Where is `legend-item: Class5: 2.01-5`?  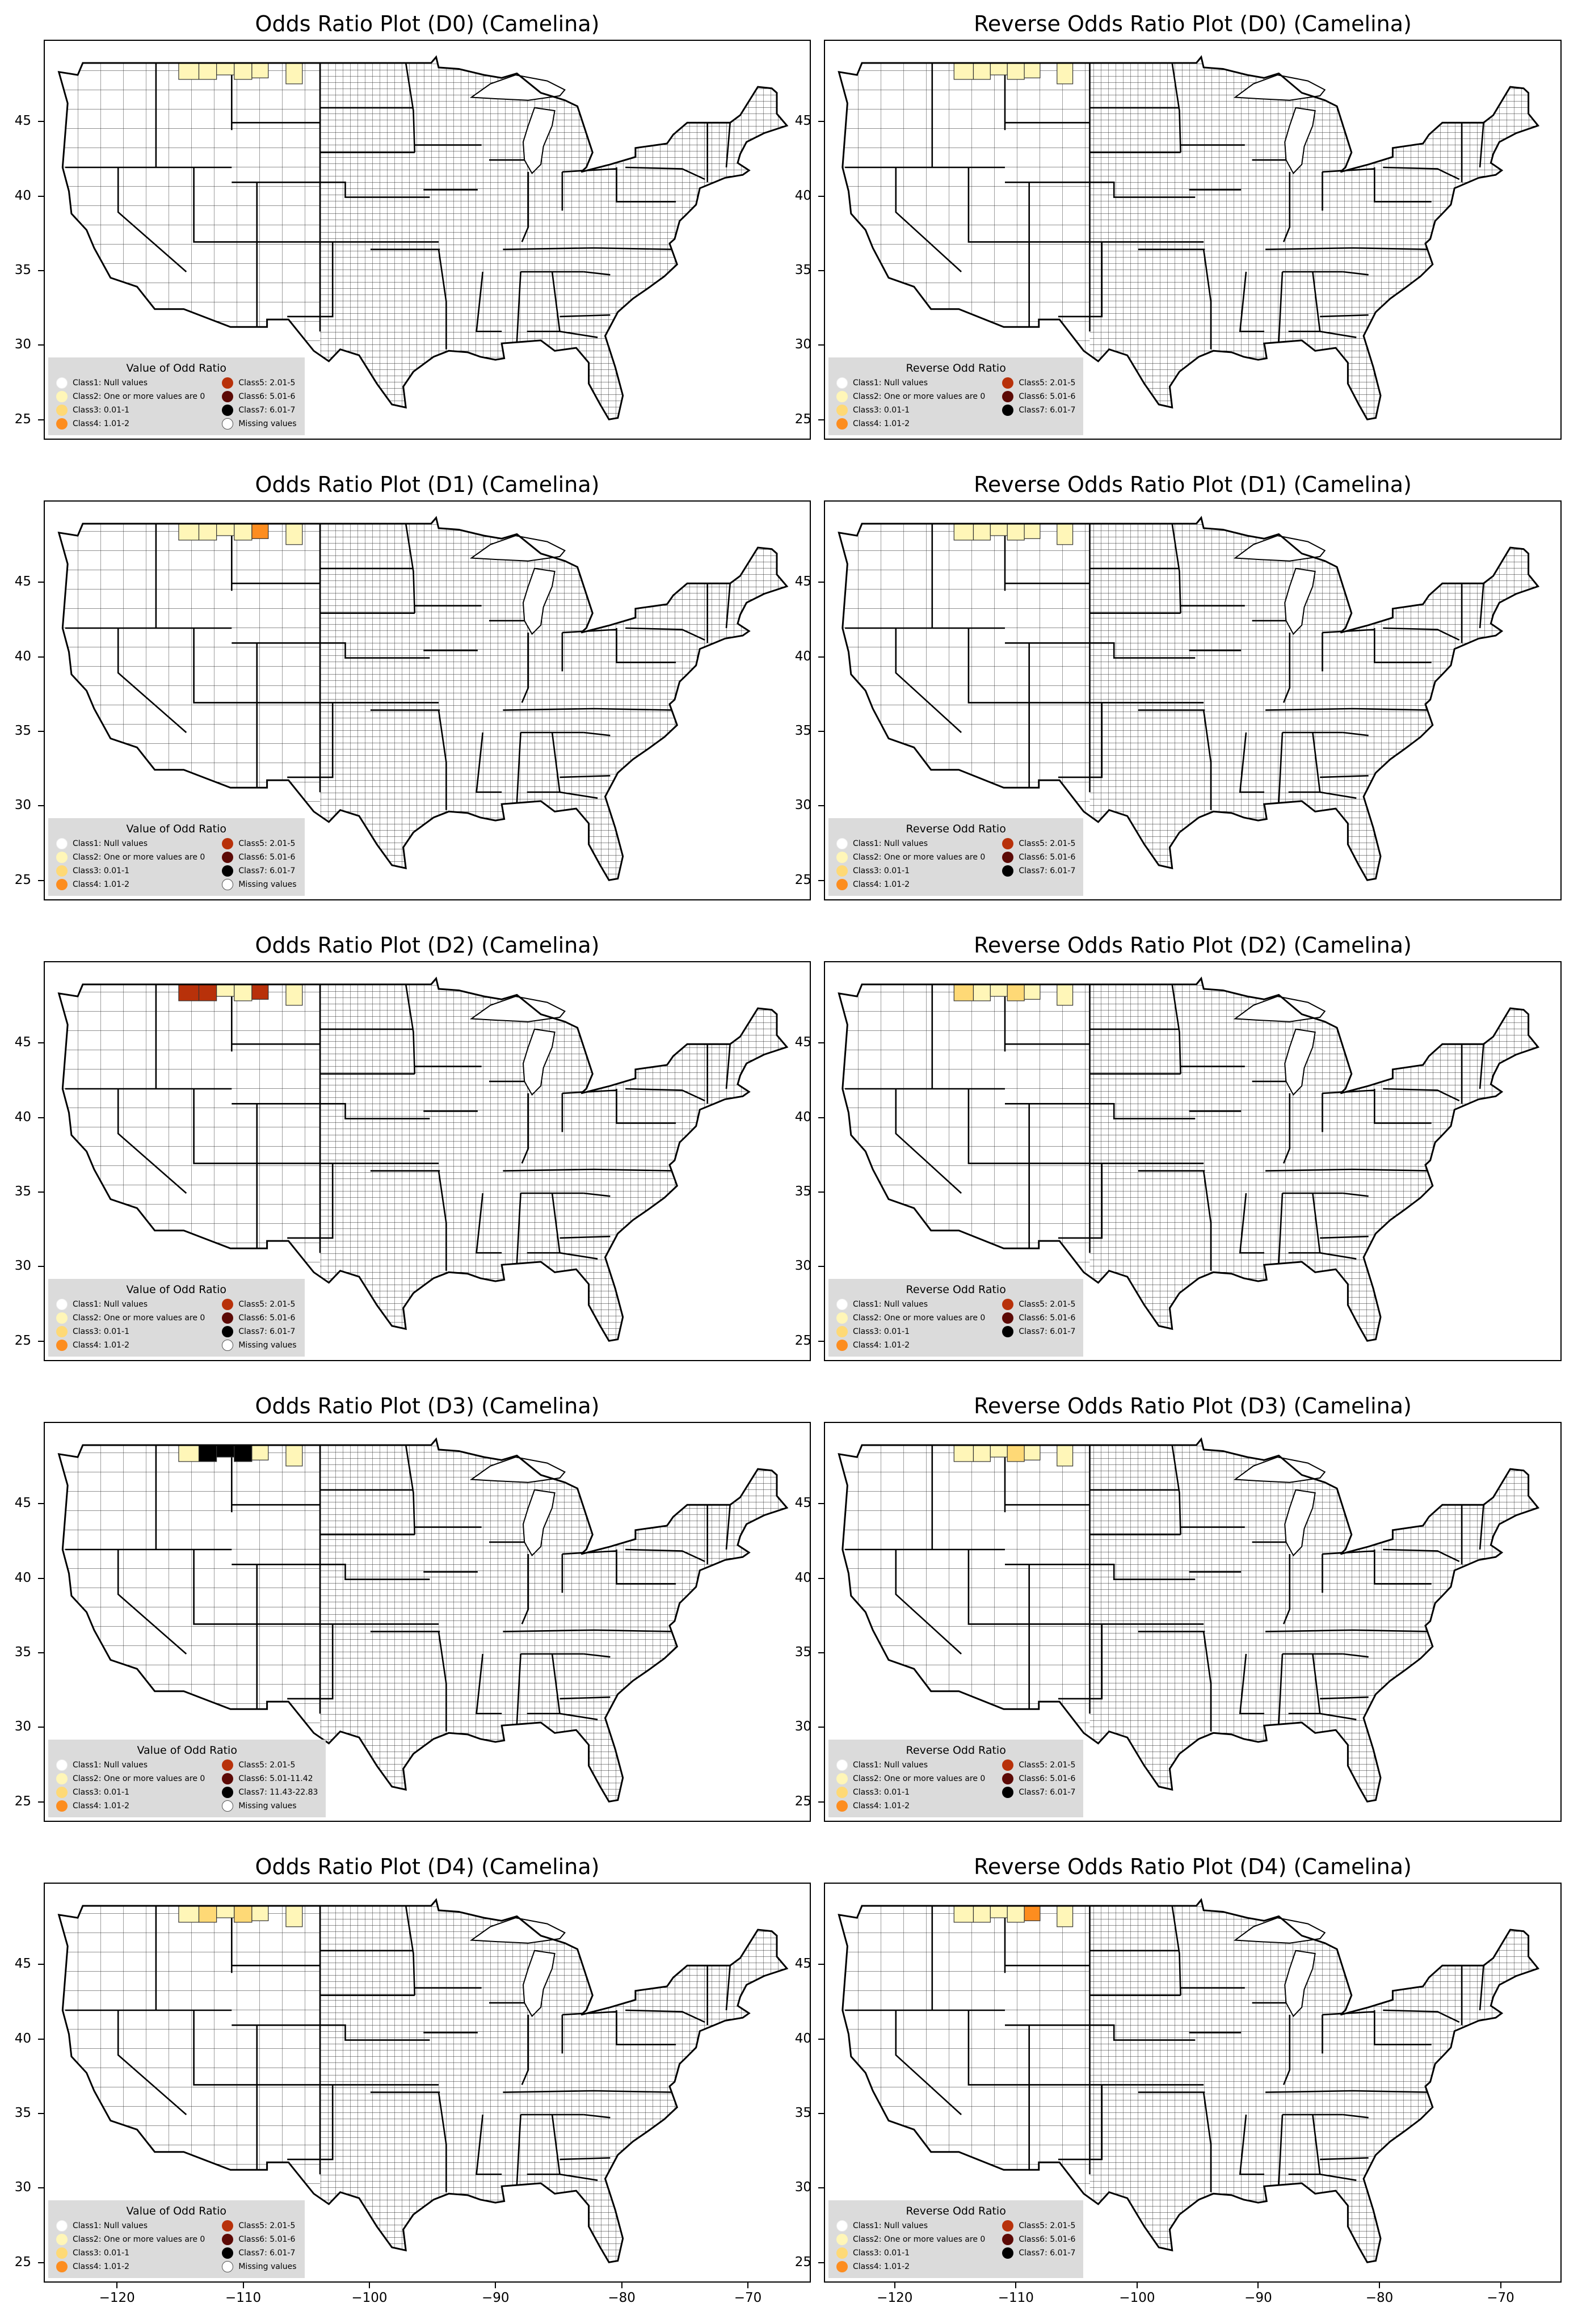
legend-item: Class5: 2.01-5 is located at coordinates (1038, 2226).